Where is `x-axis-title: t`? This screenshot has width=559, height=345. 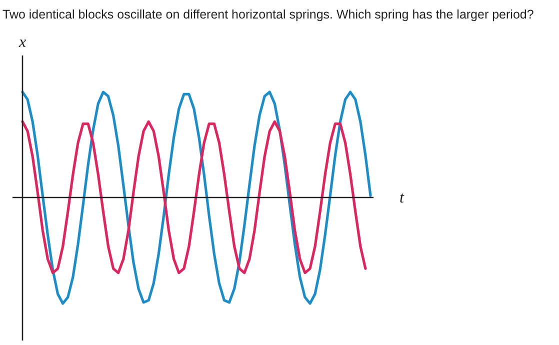 x-axis-title: t is located at coordinates (402, 197).